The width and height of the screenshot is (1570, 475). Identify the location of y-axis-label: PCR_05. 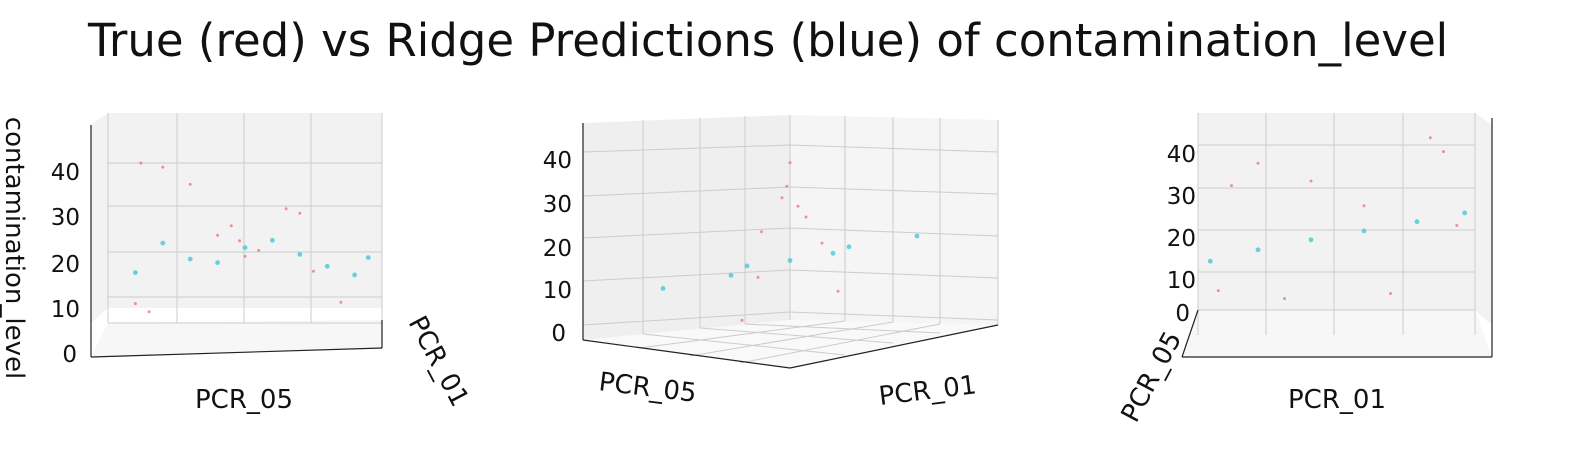
(1152, 377).